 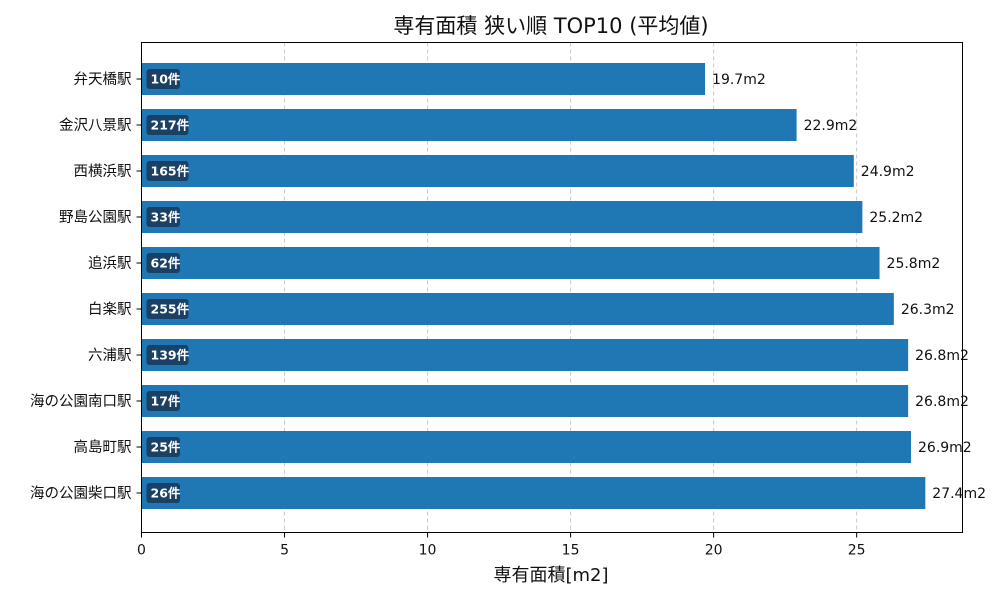 I want to click on x-tick-label: 0, so click(x=141, y=551).